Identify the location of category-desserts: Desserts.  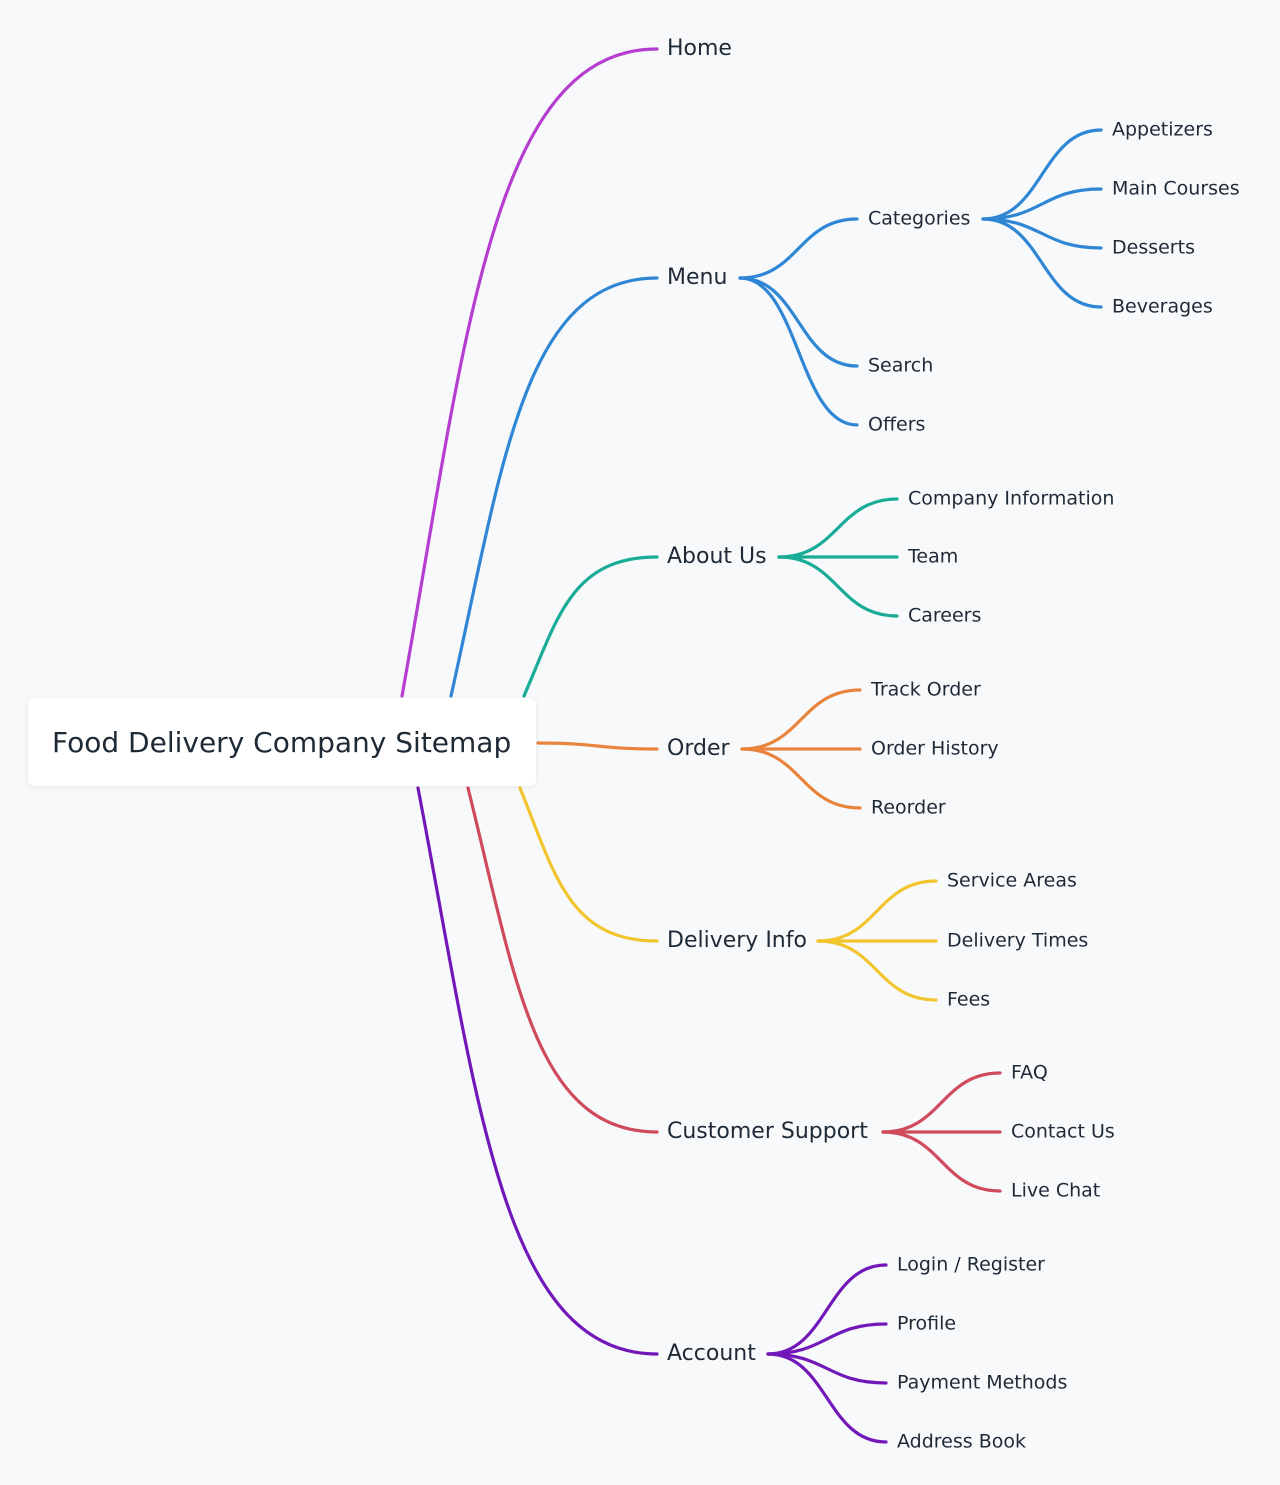
(1153, 247).